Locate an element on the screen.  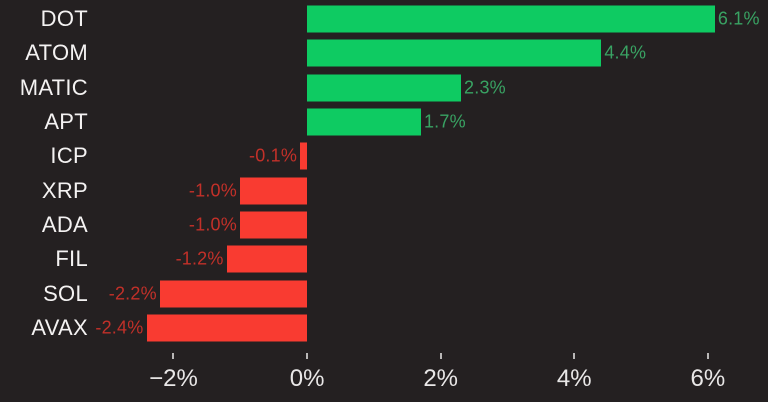
bar-row: SOL -2.2% is located at coordinates (384, 293).